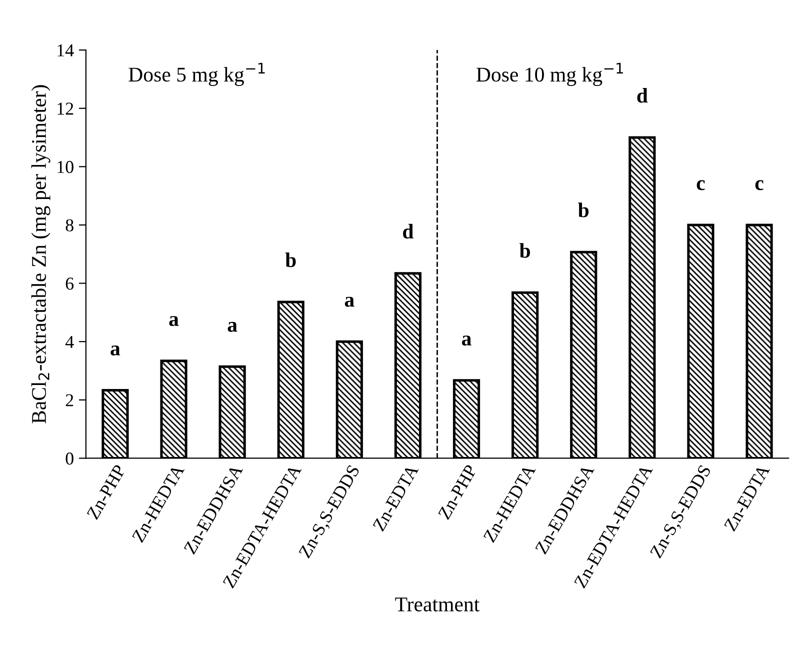 Image resolution: width=803 pixels, height=667 pixels. Describe the element at coordinates (70, 458) in the screenshot. I see `y-tick-label: 0` at that location.